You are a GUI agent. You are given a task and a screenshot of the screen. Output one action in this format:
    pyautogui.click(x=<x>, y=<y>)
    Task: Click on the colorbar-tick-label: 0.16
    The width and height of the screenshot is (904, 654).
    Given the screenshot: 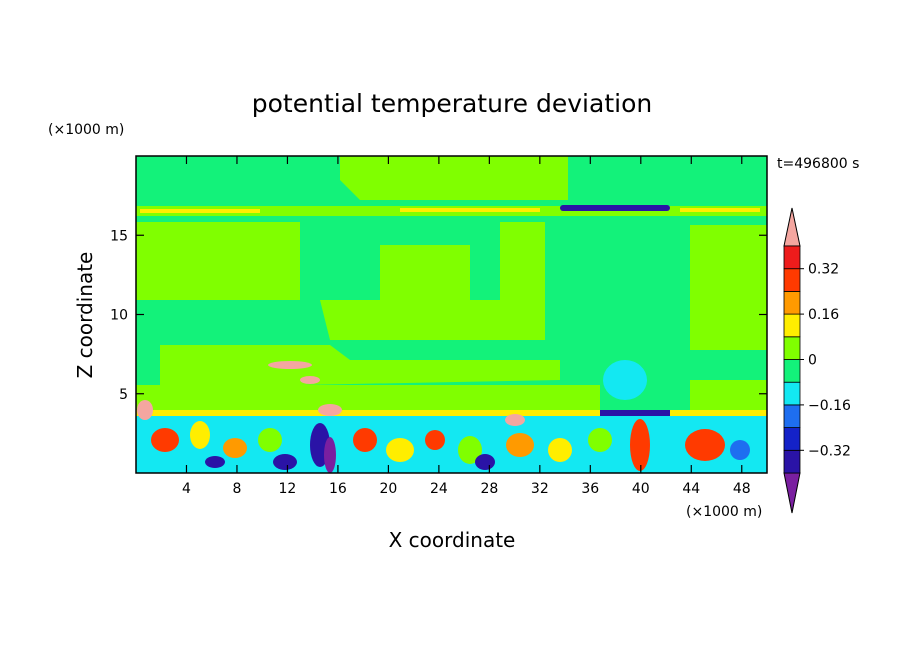 What is the action you would take?
    pyautogui.click(x=823, y=315)
    